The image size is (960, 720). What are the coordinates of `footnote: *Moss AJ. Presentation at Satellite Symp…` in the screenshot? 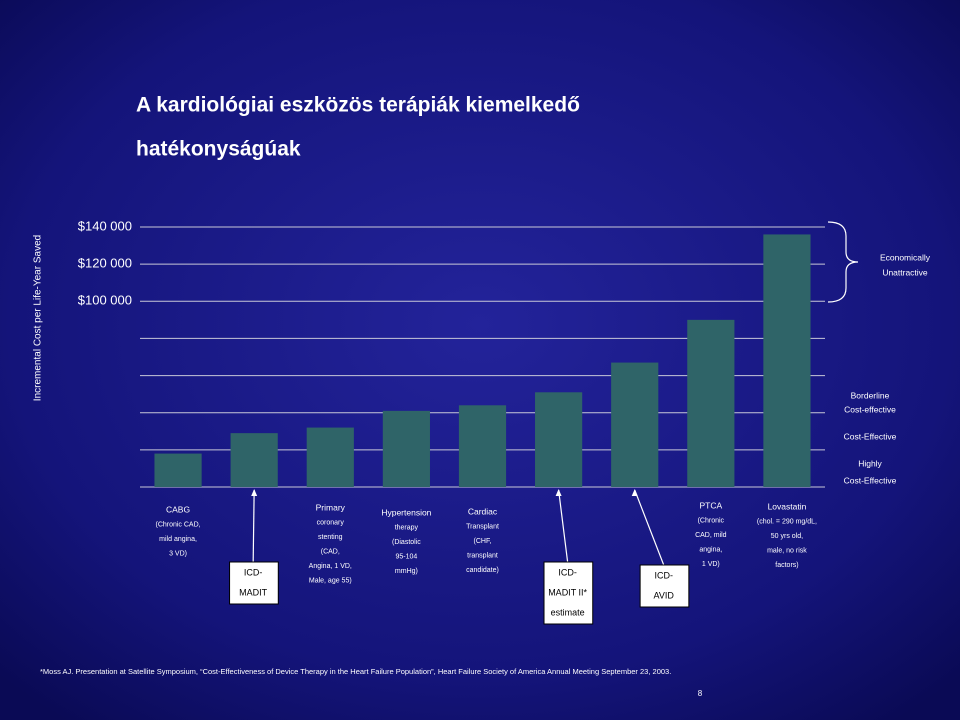 It's located at (355, 671).